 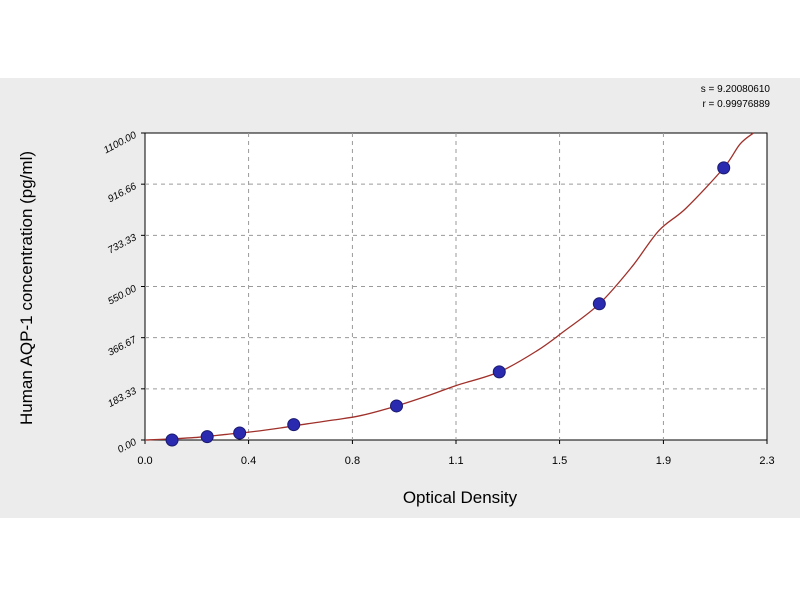 What do you see at coordinates (766, 461) in the screenshot?
I see `x-tick-label: 2.3` at bounding box center [766, 461].